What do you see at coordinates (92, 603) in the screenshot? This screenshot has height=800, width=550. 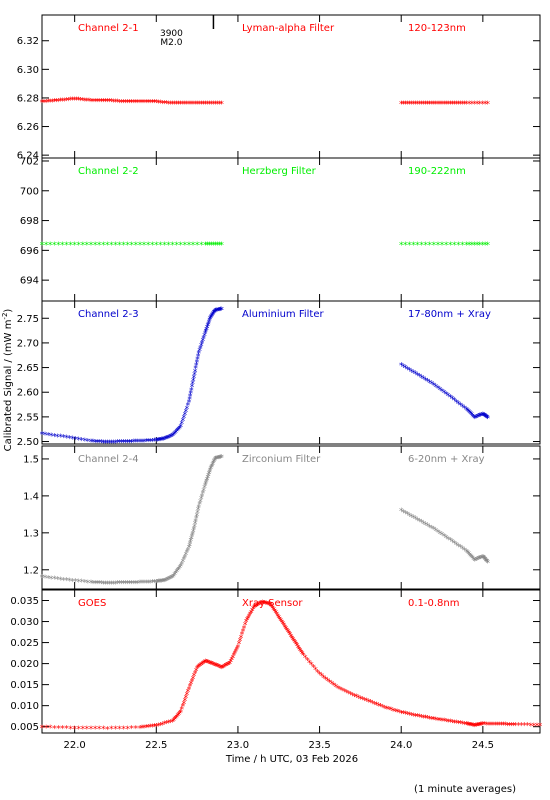 I see `channel-label: GOES` at bounding box center [92, 603].